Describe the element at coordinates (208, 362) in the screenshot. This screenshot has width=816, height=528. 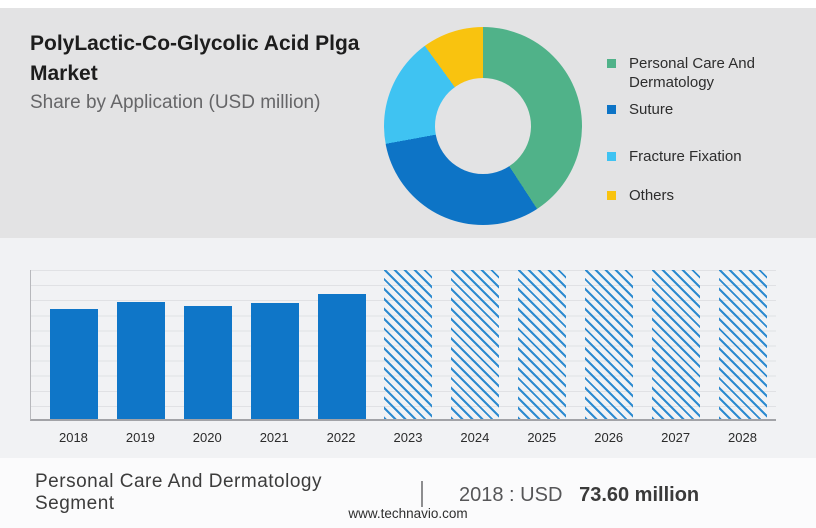
I see `bar-2020` at that location.